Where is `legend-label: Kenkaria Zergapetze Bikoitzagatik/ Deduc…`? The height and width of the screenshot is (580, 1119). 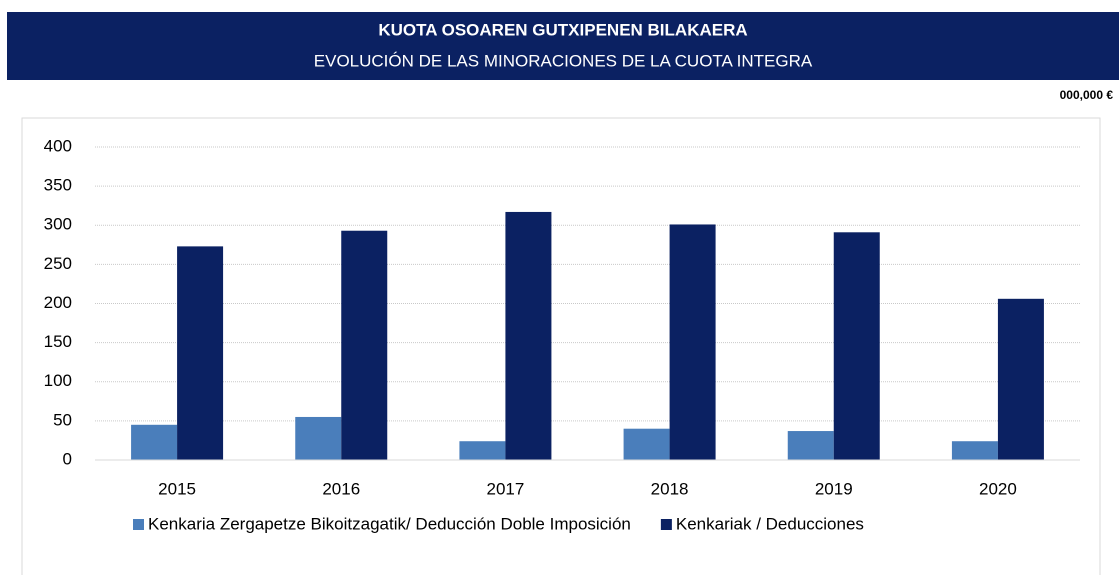 legend-label: Kenkaria Zergapetze Bikoitzagatik/ Deduc… is located at coordinates (389, 523).